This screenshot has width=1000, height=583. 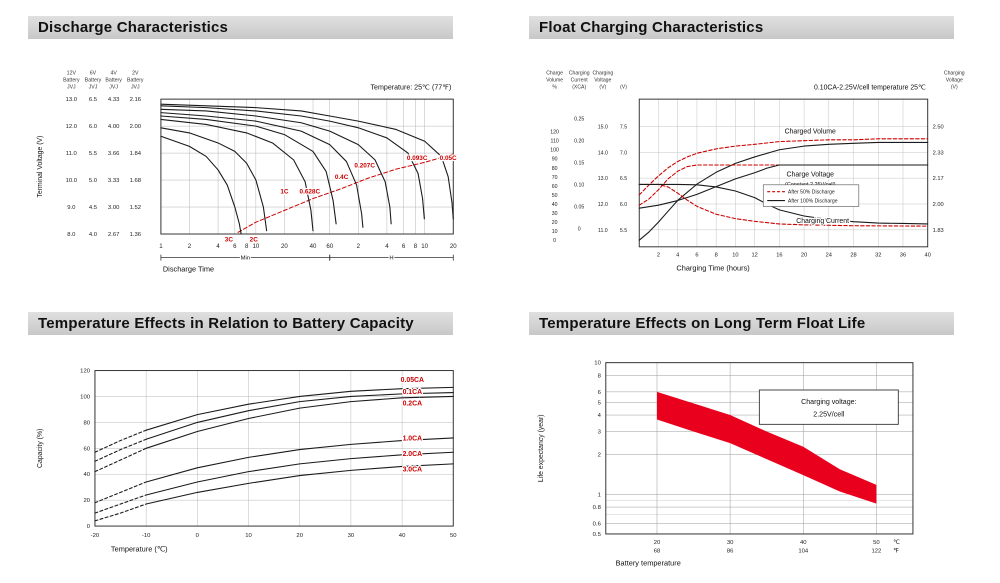 What do you see at coordinates (299, 460) in the screenshot?
I see `series-1.0CA` at bounding box center [299, 460].